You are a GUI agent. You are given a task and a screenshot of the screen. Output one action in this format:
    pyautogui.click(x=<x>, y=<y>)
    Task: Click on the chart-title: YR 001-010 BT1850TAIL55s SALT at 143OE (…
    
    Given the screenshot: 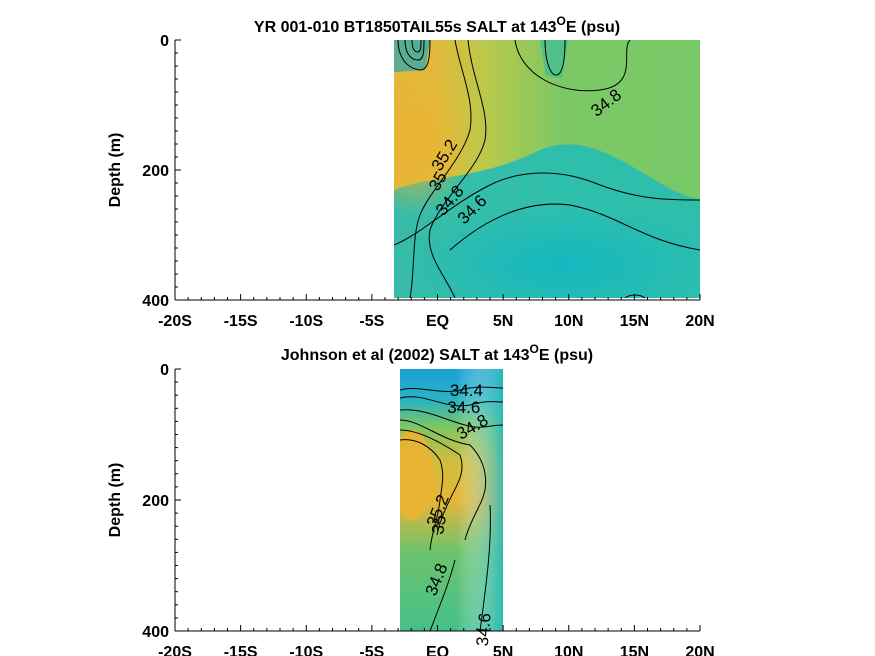 What is the action you would take?
    pyautogui.click(x=437, y=25)
    